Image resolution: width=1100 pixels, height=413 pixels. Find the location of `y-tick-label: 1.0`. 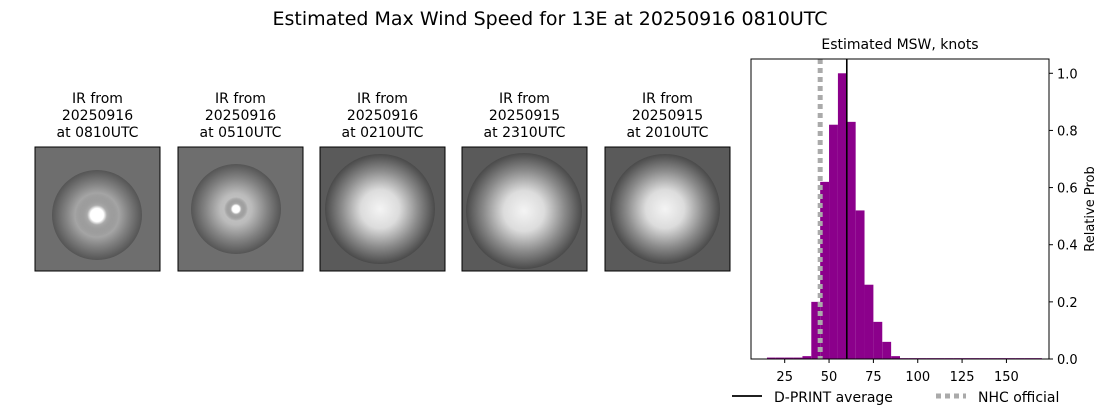

y-tick-label: 1.0 is located at coordinates (1067, 74).